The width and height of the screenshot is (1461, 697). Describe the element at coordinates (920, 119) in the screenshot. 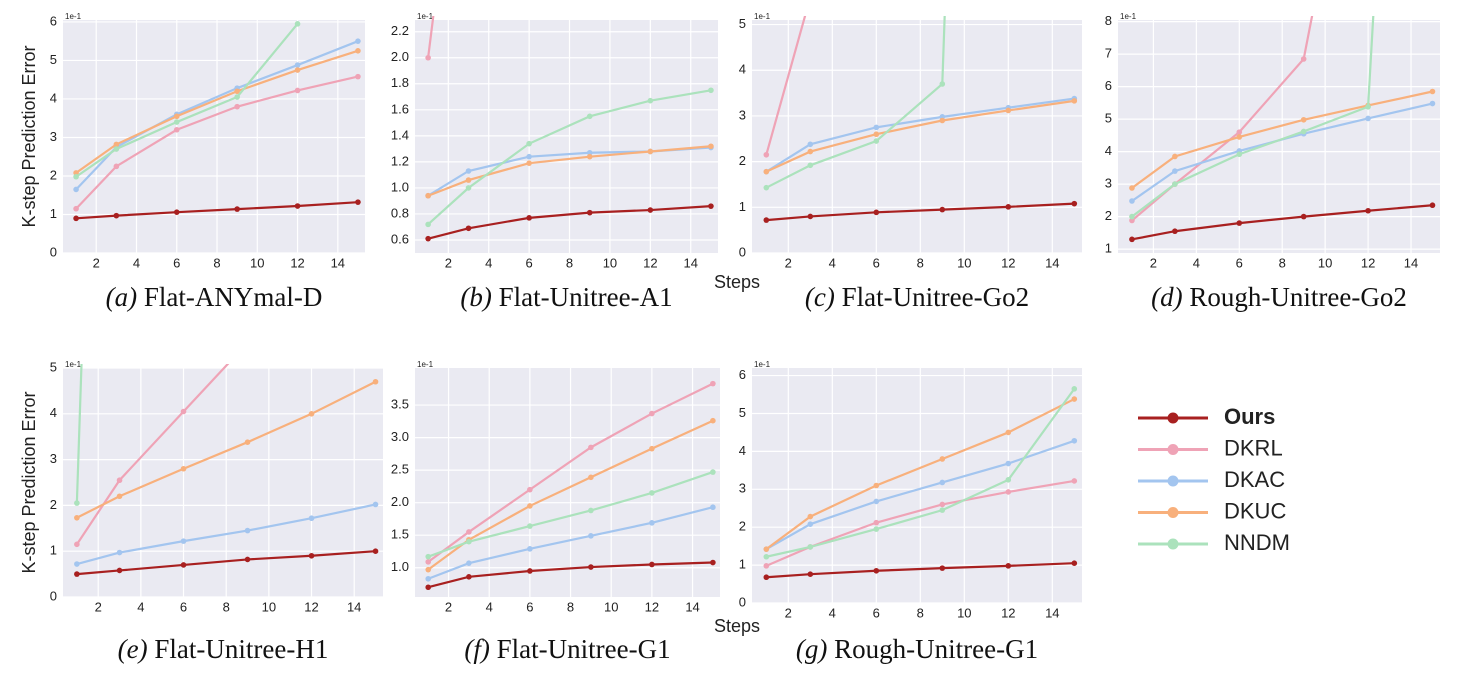

I see `series-layer` at that location.